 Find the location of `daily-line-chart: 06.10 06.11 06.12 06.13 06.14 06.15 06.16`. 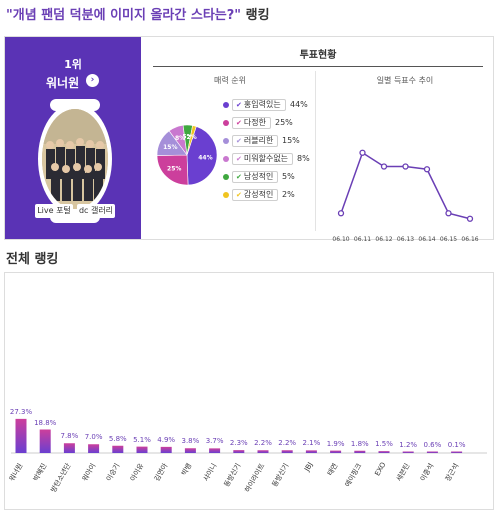

daily-line-chart: 06.10 06.11 06.12 06.13 06.14 06.15 06.16 is located at coordinates (405, 196).